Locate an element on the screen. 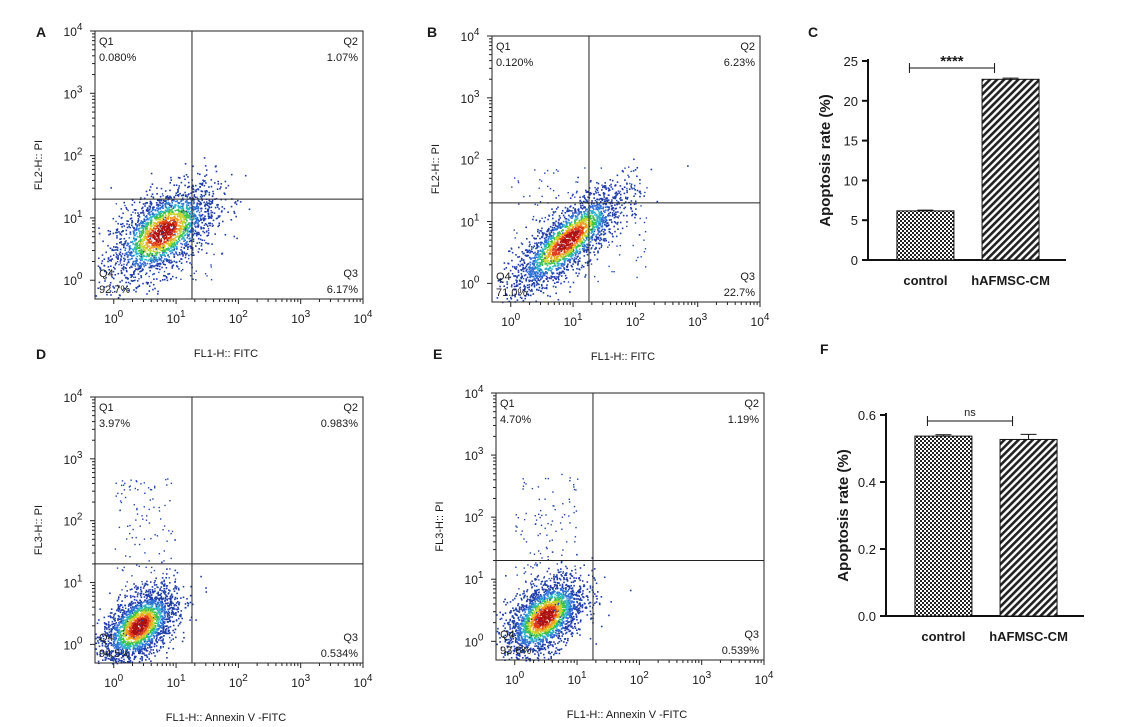 Image resolution: width=1129 pixels, height=727 pixels. x-axis: 100 101 102 103 104 is located at coordinates (238, 312).